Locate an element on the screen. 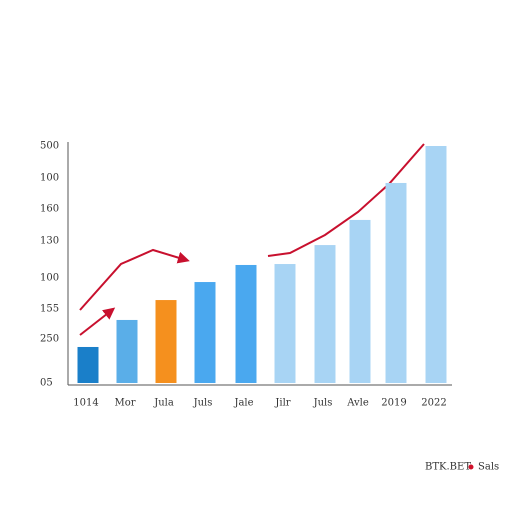 The height and width of the screenshot is (516, 512). legend-marker is located at coordinates (471, 467).